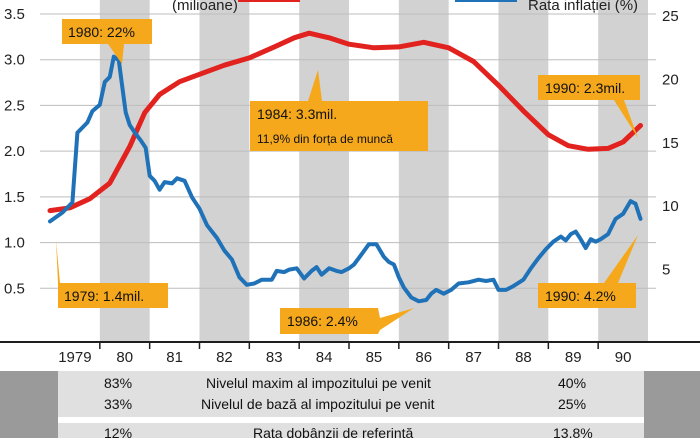  Describe the element at coordinates (588, 271) in the screenshot. I see `annotation-1990-inflation: 1990: 4.2%` at that location.